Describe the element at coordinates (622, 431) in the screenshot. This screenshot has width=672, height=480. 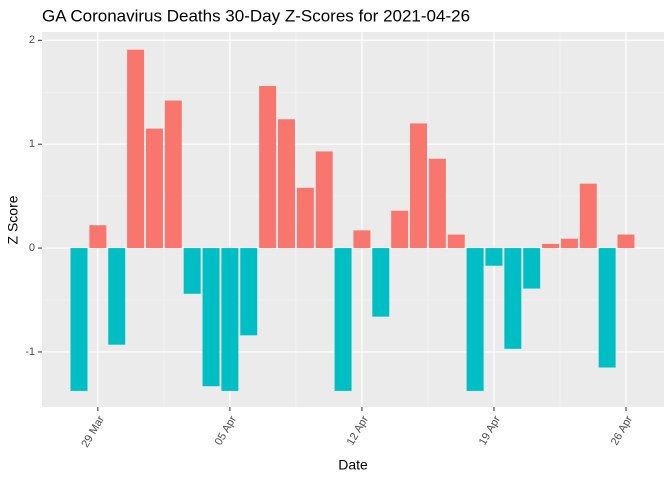
I see `x-tick-label: 26 Apr` at that location.